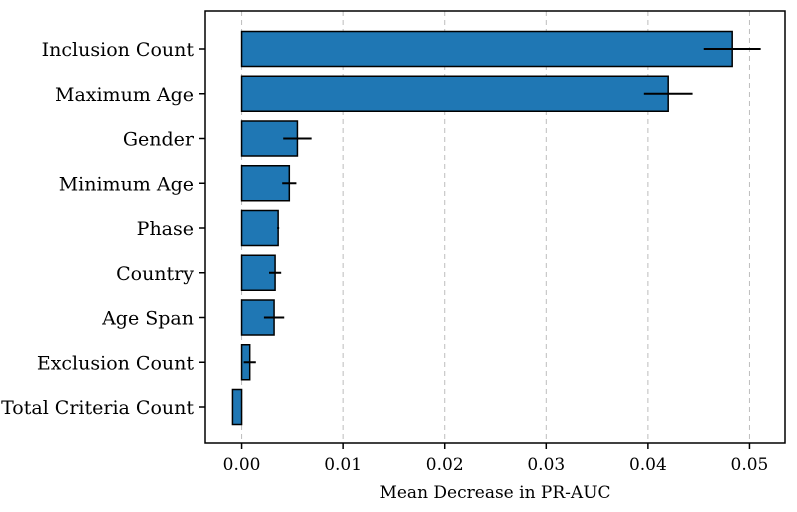 The image size is (797, 512). I want to click on category-label: Exclusion Count, so click(116, 363).